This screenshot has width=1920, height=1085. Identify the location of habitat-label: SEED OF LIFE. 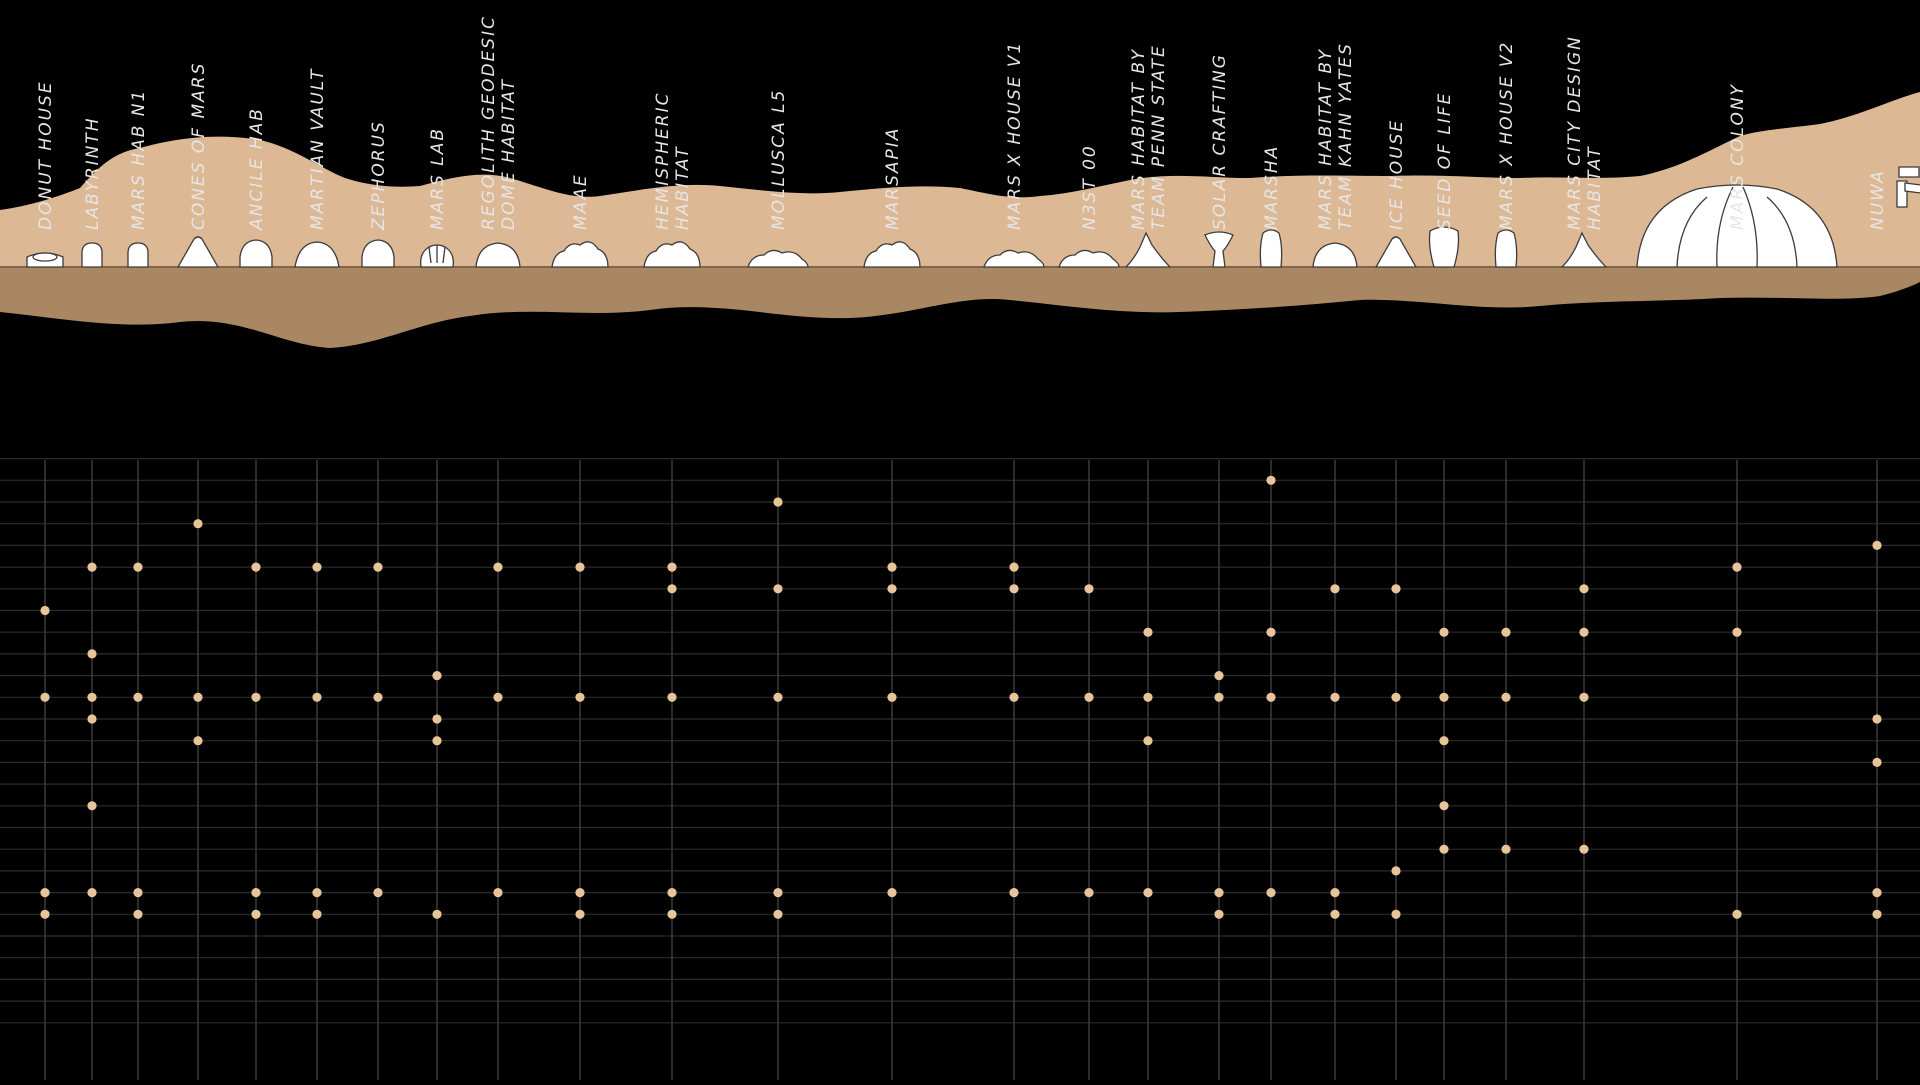
(1445, 161).